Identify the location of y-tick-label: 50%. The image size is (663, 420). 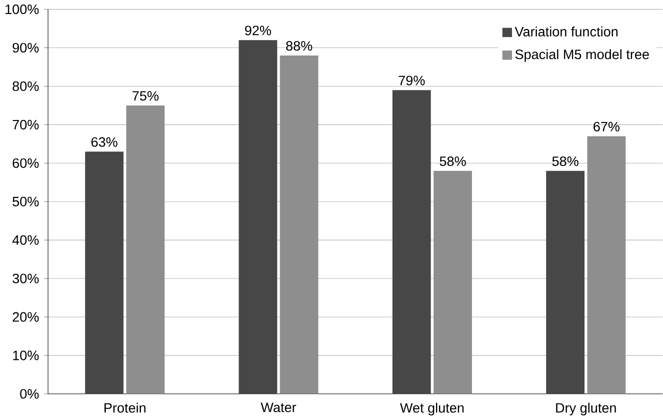
(25, 201).